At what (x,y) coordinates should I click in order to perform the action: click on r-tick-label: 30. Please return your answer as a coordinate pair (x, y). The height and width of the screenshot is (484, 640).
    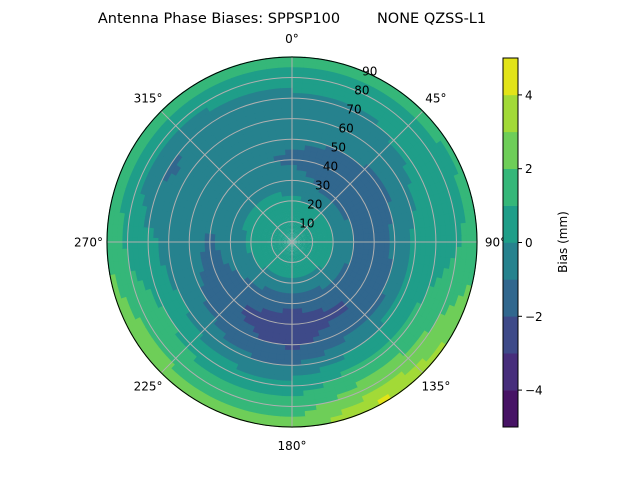
    Looking at the image, I should click on (322, 186).